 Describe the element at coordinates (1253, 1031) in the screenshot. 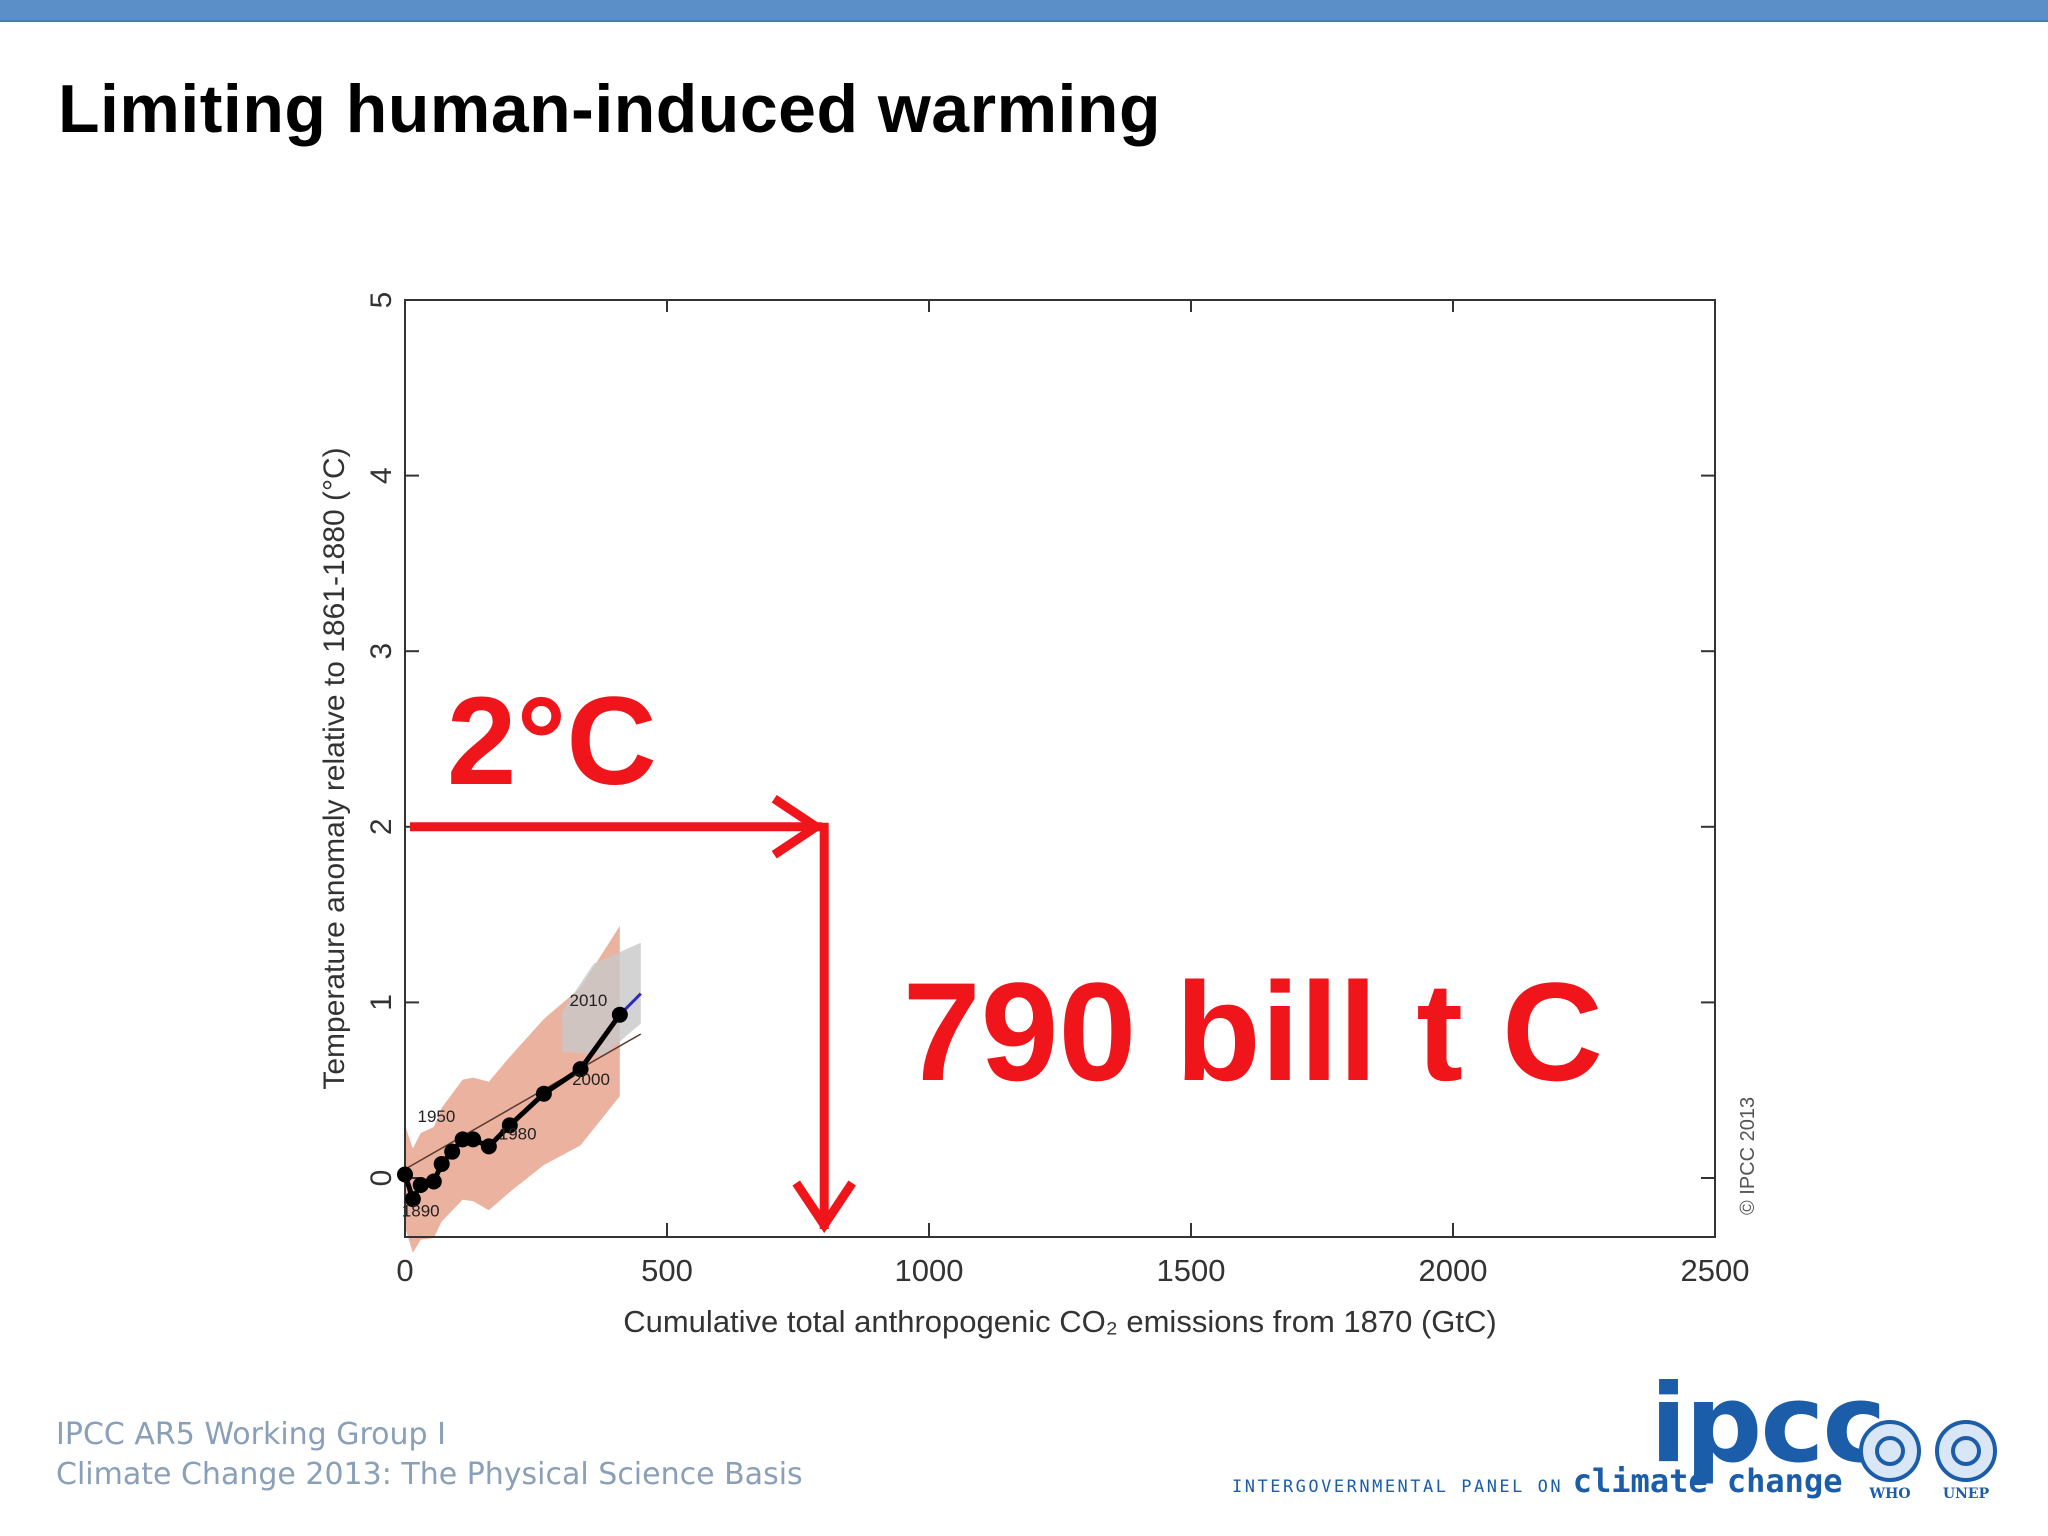

I see `carbon-budget-annotation: 790 bill t C` at that location.